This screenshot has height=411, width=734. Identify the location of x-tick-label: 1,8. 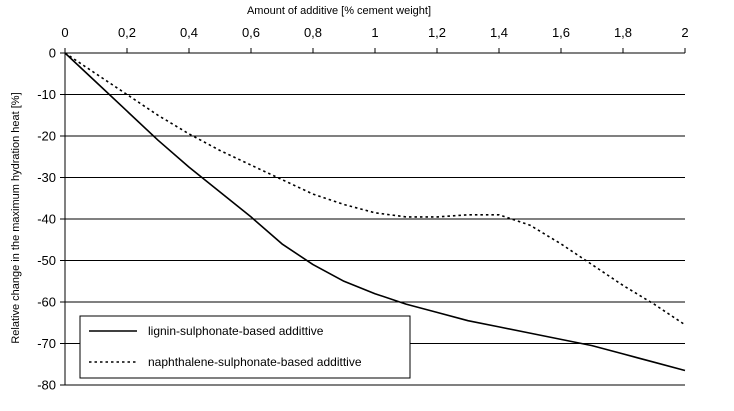
(623, 32).